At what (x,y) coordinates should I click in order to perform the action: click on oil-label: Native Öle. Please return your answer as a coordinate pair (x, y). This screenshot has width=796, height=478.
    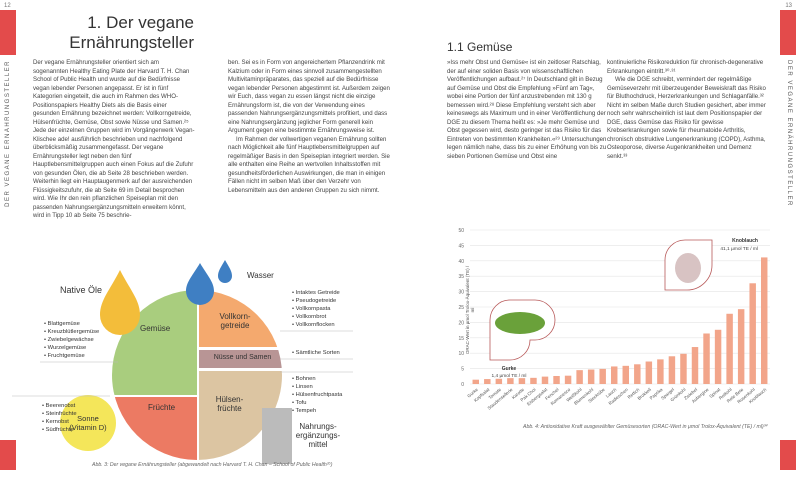
    Looking at the image, I should click on (81, 290).